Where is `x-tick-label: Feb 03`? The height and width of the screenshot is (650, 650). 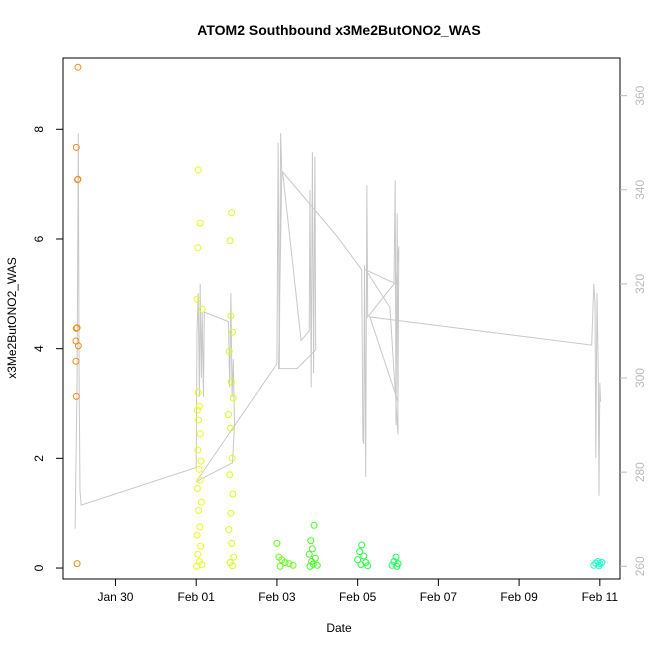
x-tick-label: Feb 03 is located at coordinates (277, 597).